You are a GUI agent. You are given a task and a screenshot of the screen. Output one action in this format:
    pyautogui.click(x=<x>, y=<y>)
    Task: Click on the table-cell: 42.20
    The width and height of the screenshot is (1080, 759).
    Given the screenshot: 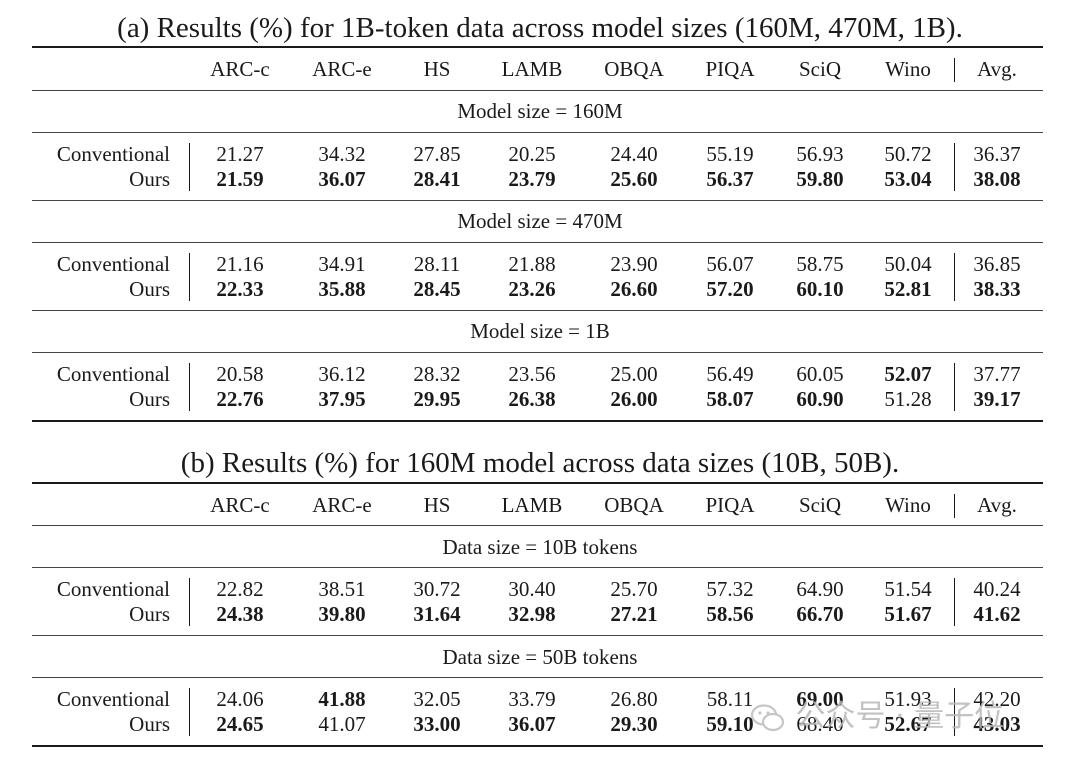 What is the action you would take?
    pyautogui.click(x=997, y=699)
    